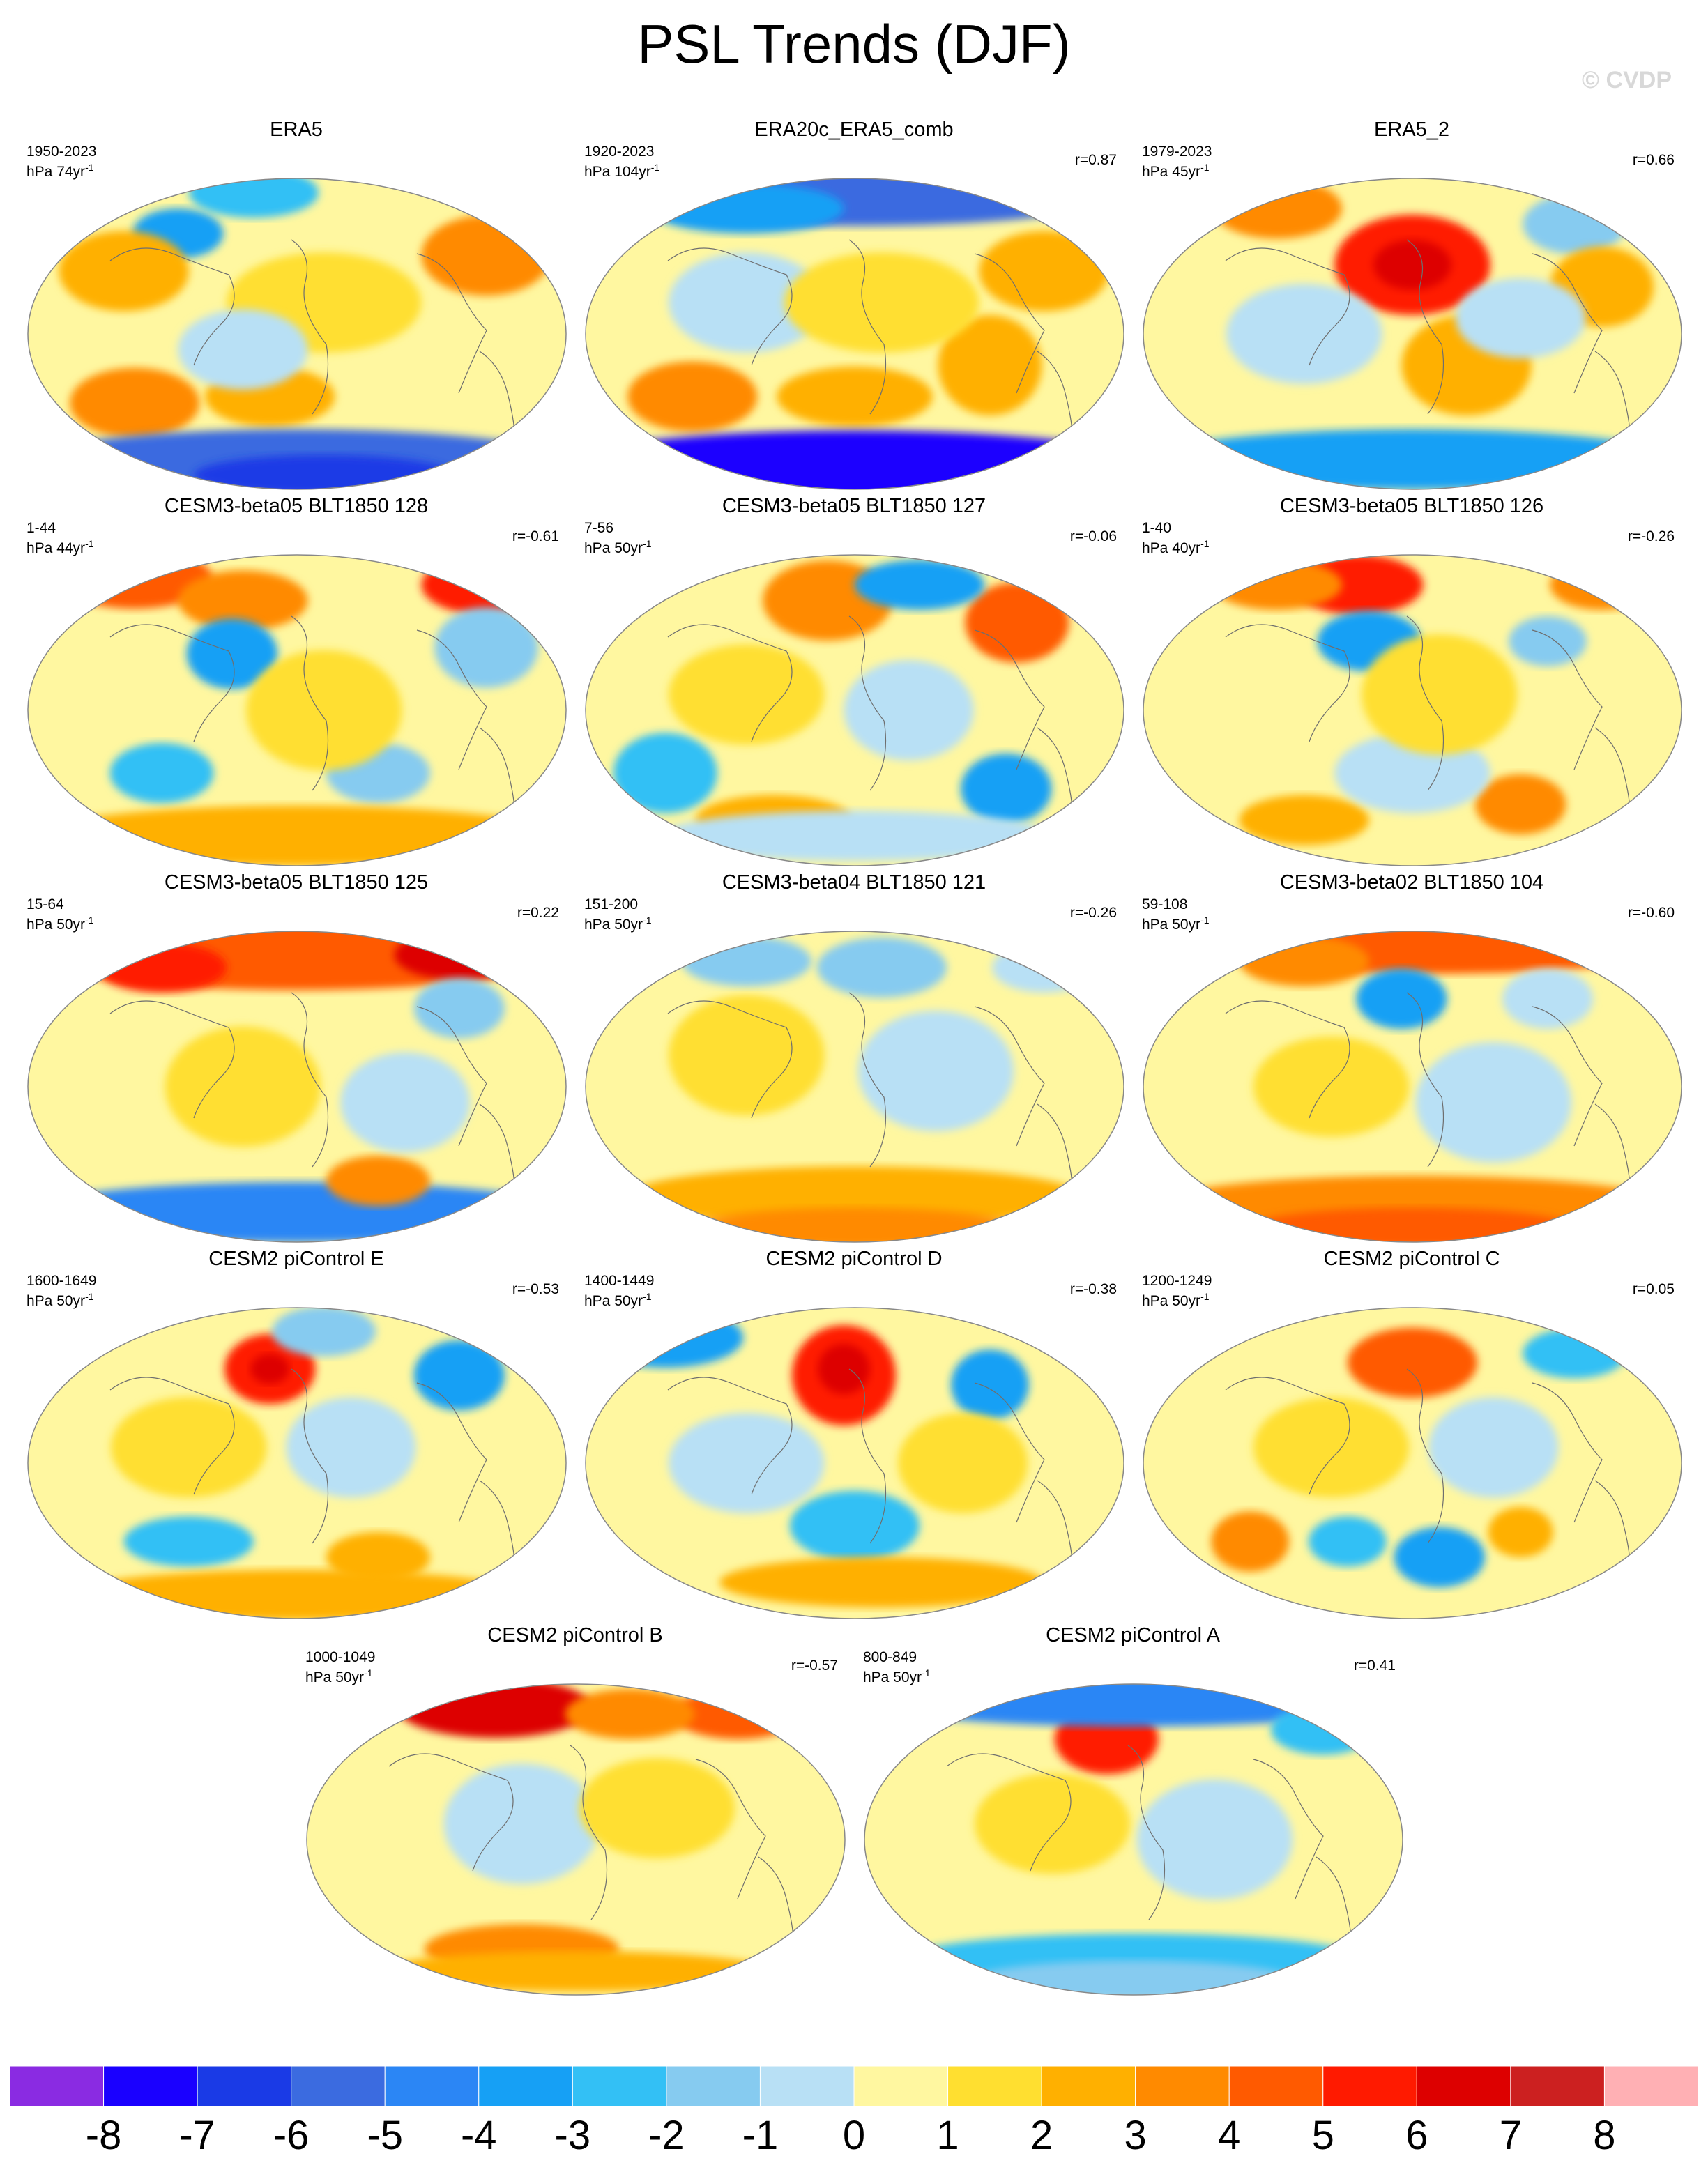  I want to click on panel-units-text: hPa 104yr, so click(617, 172).